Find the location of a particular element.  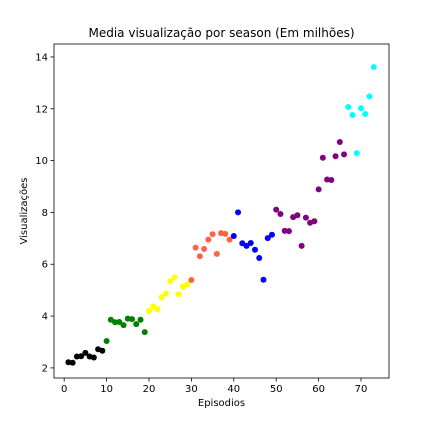

x-tick-label: 10 is located at coordinates (106, 389).